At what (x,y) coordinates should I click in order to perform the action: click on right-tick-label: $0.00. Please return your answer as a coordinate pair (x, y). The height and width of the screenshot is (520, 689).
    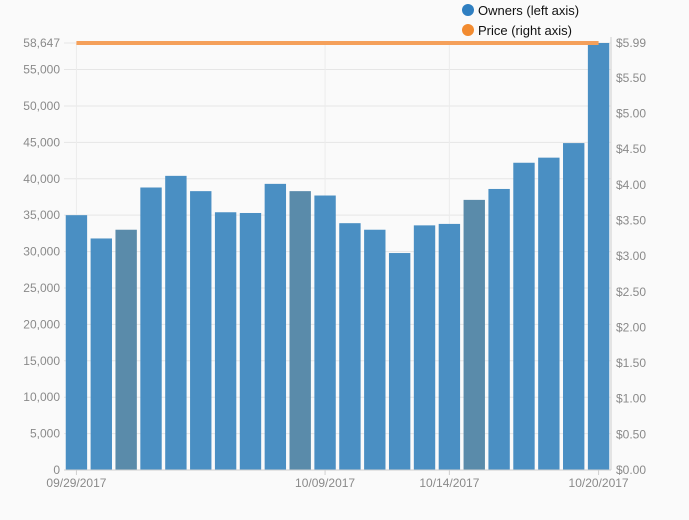
    Looking at the image, I should click on (631, 470).